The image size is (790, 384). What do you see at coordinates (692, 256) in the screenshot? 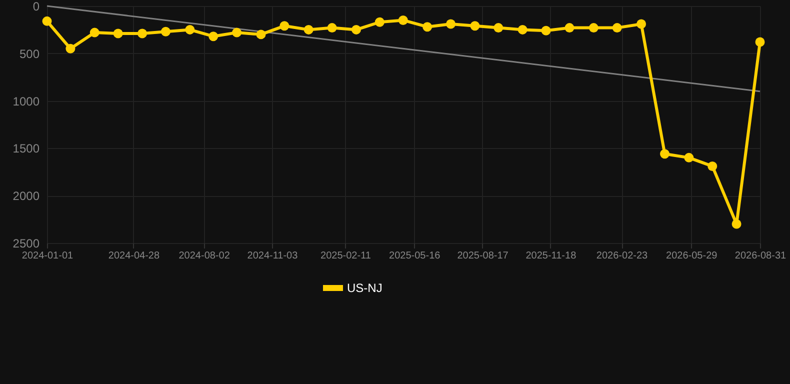
I see `x-tick-label: 2026-05-29` at bounding box center [692, 256].